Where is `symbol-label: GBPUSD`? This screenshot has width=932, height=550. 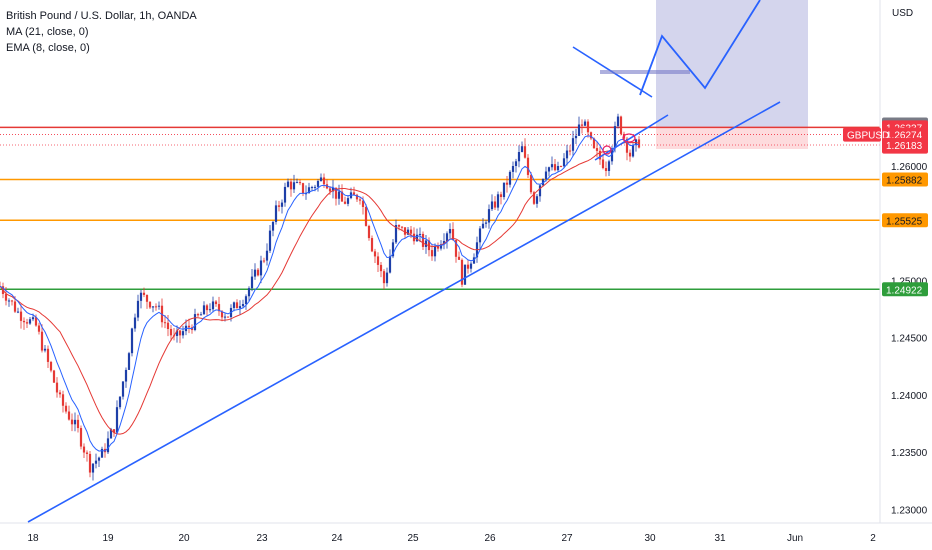 symbol-label: GBPUSD is located at coordinates (868, 136).